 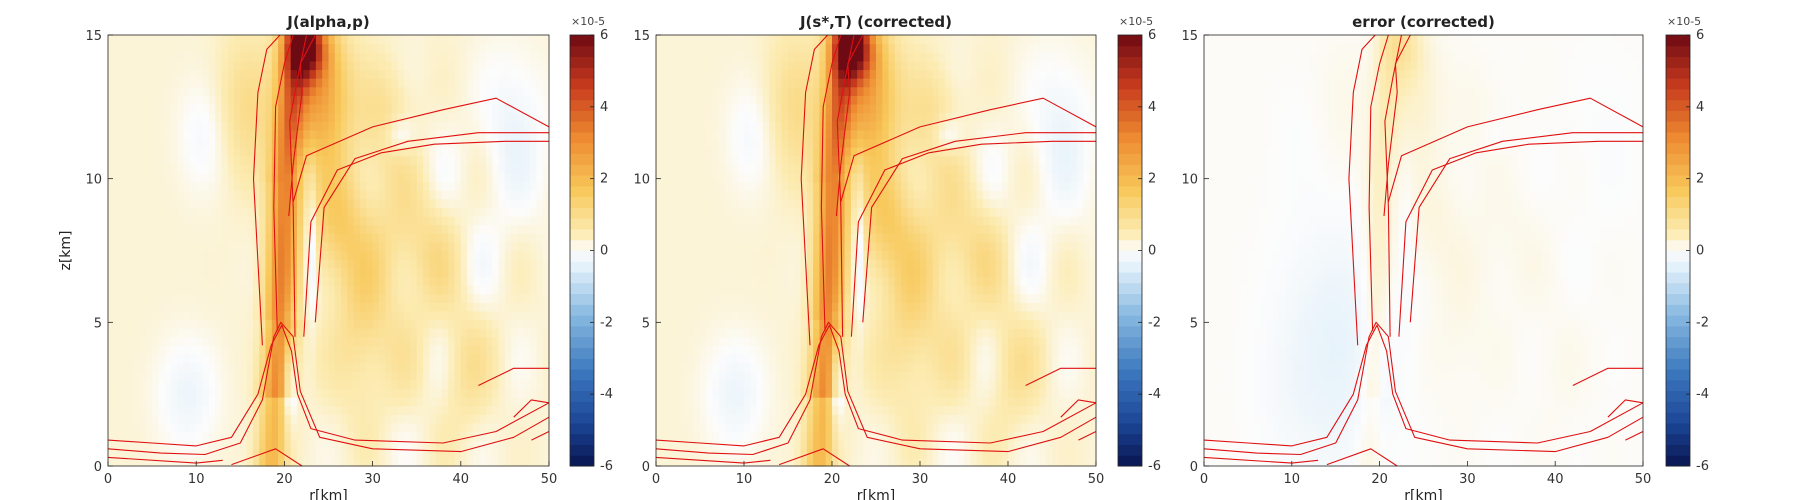 What do you see at coordinates (582, 278) in the screenshot?
I see `colorbar-segment` at bounding box center [582, 278].